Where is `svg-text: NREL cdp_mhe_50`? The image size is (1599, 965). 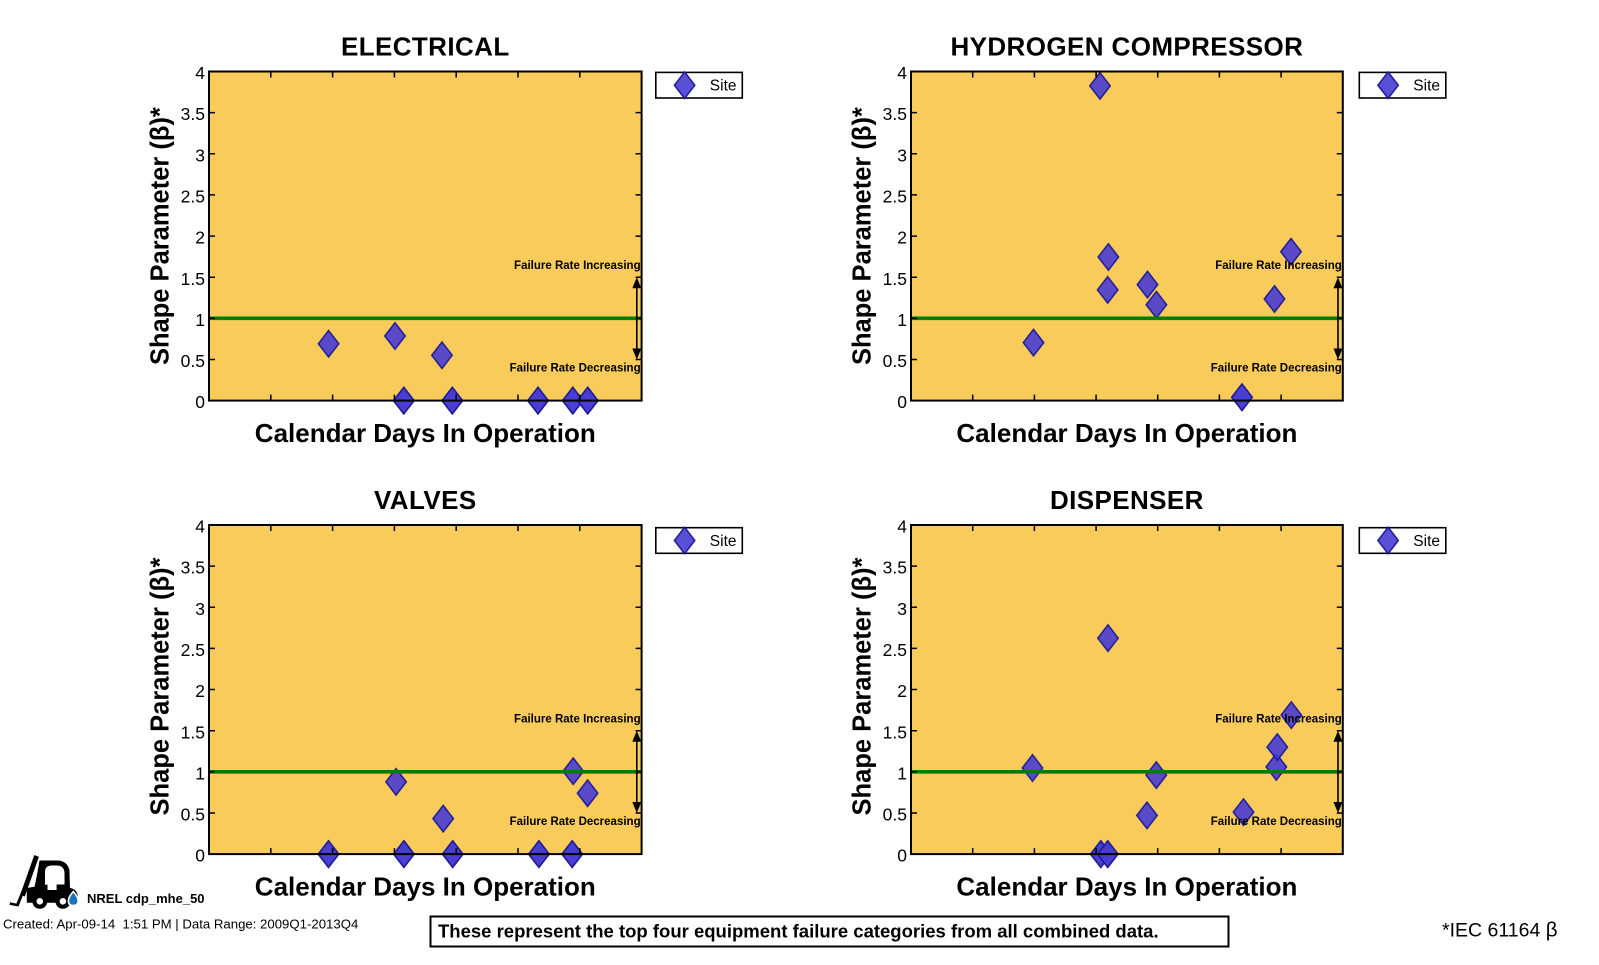 svg-text: NREL cdp_mhe_50 is located at coordinates (146, 898).